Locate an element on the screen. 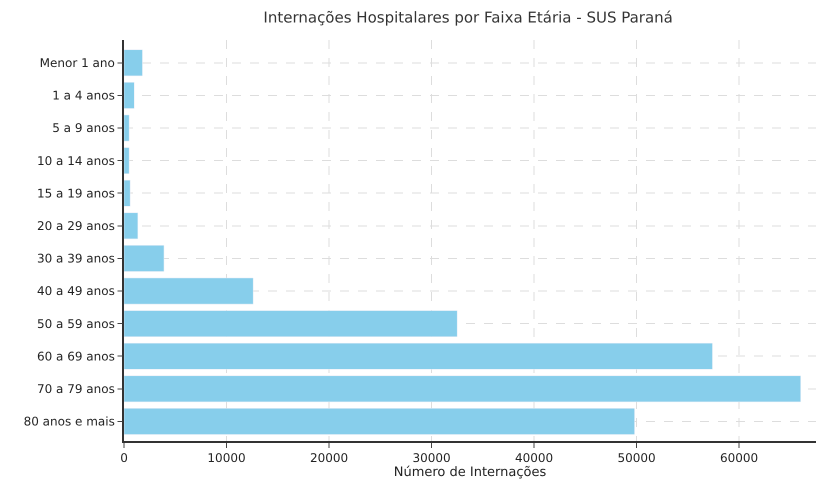 The width and height of the screenshot is (836, 488). y-tick-label: 5 a 9 anos is located at coordinates (83, 128).